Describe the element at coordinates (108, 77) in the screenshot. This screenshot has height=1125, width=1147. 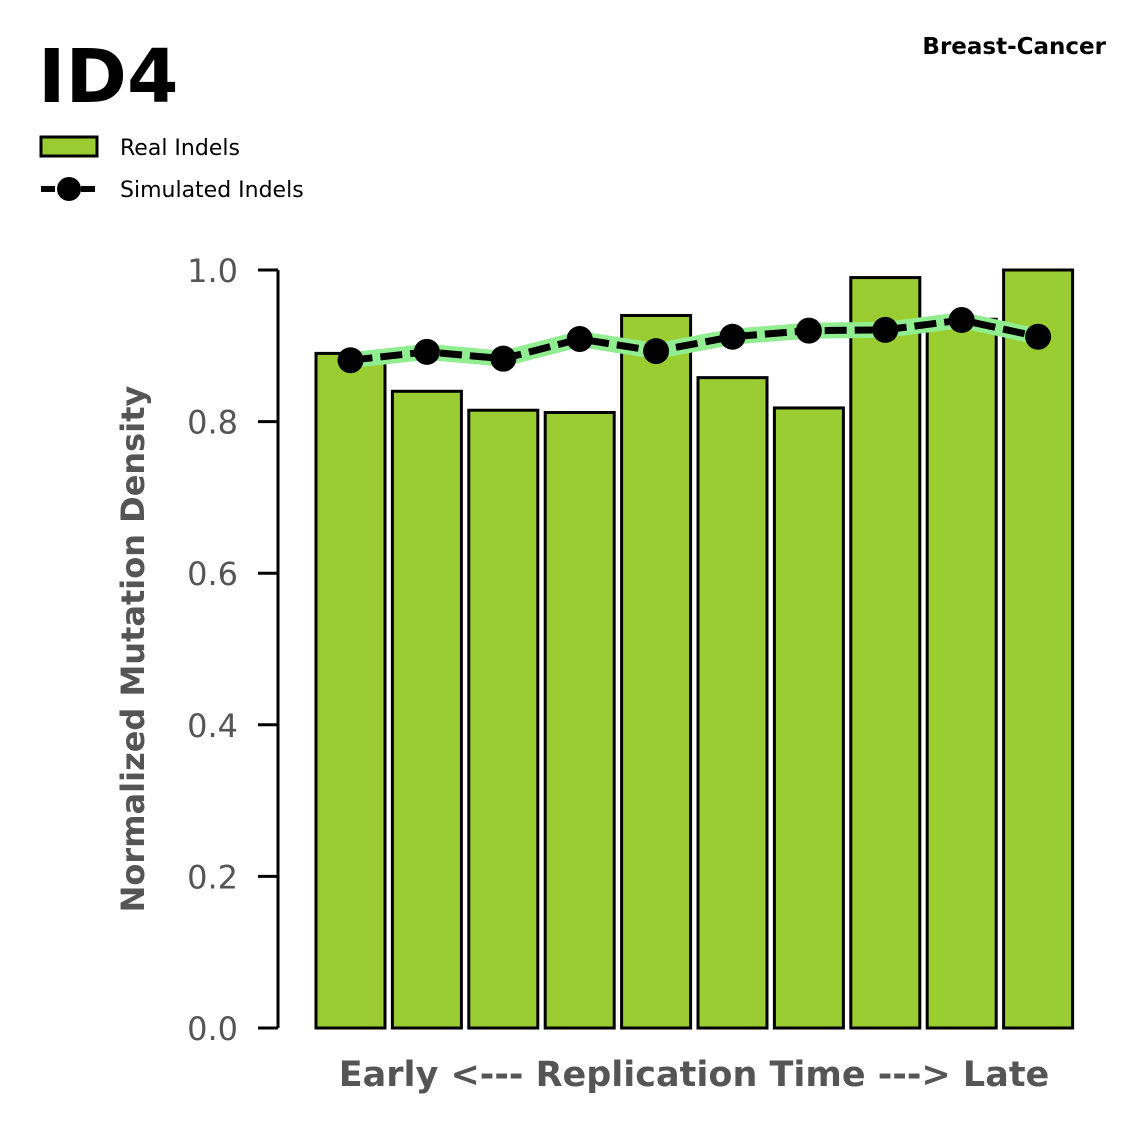
I see `chart-title: ID4` at that location.